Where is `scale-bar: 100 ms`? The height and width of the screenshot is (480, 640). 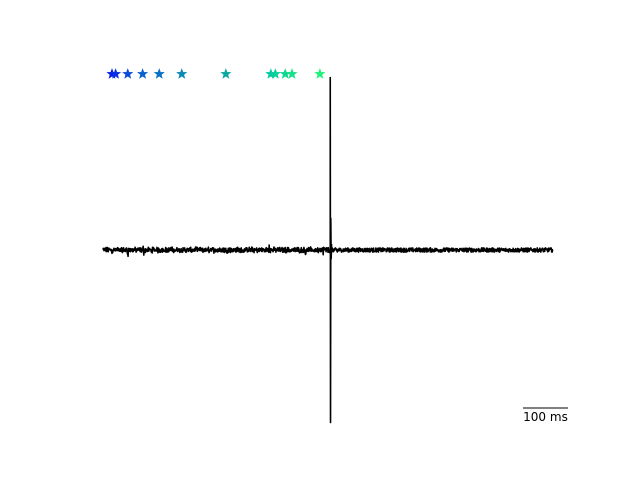 scale-bar: 100 ms is located at coordinates (545, 415).